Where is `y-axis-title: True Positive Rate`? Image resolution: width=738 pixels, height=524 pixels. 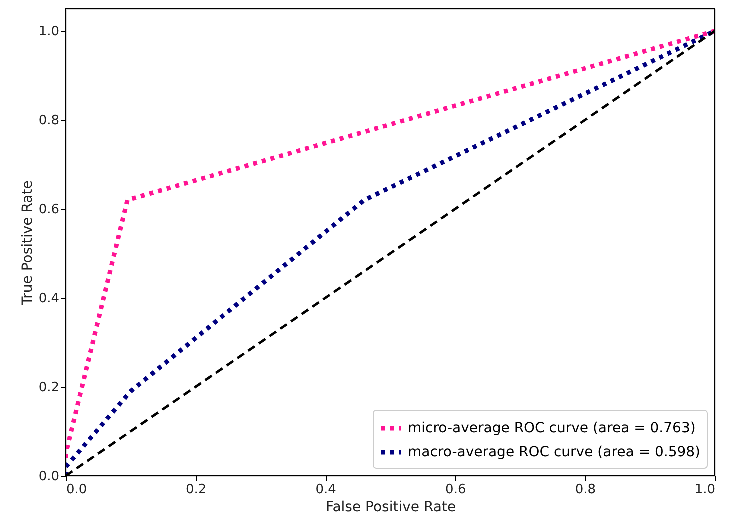
y-axis-title: True Positive Rate is located at coordinates (28, 243).